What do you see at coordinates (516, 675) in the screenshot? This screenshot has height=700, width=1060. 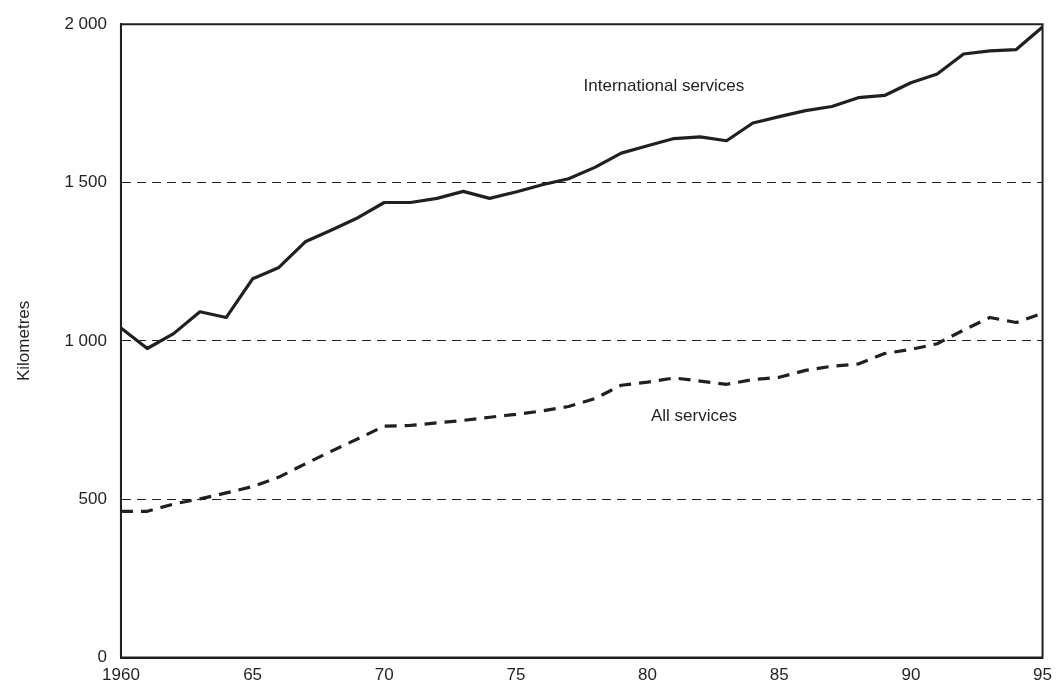 I see `x-tick-label: 75` at bounding box center [516, 675].